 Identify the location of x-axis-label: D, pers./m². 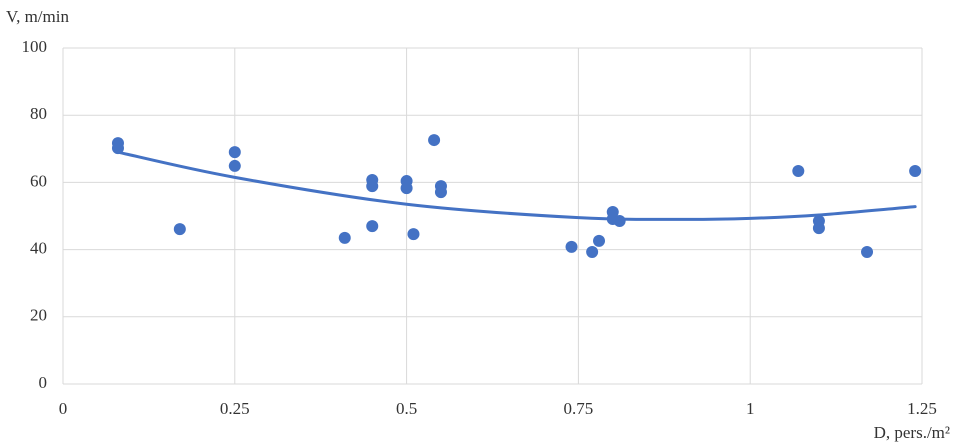
(912, 432).